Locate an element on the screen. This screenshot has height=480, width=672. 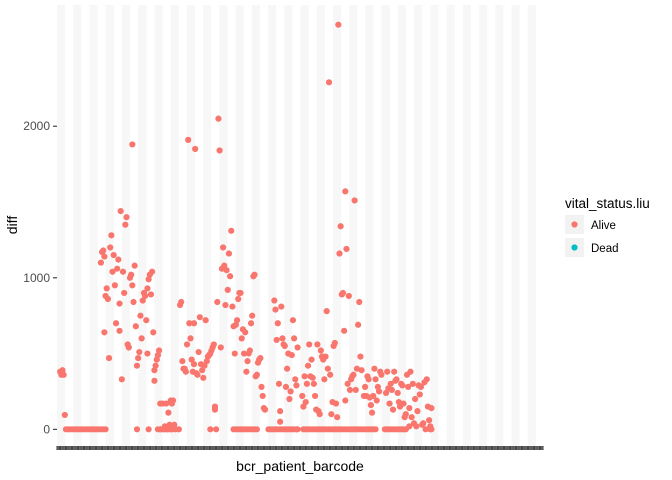
legend-label-alive: Alive is located at coordinates (603, 226).